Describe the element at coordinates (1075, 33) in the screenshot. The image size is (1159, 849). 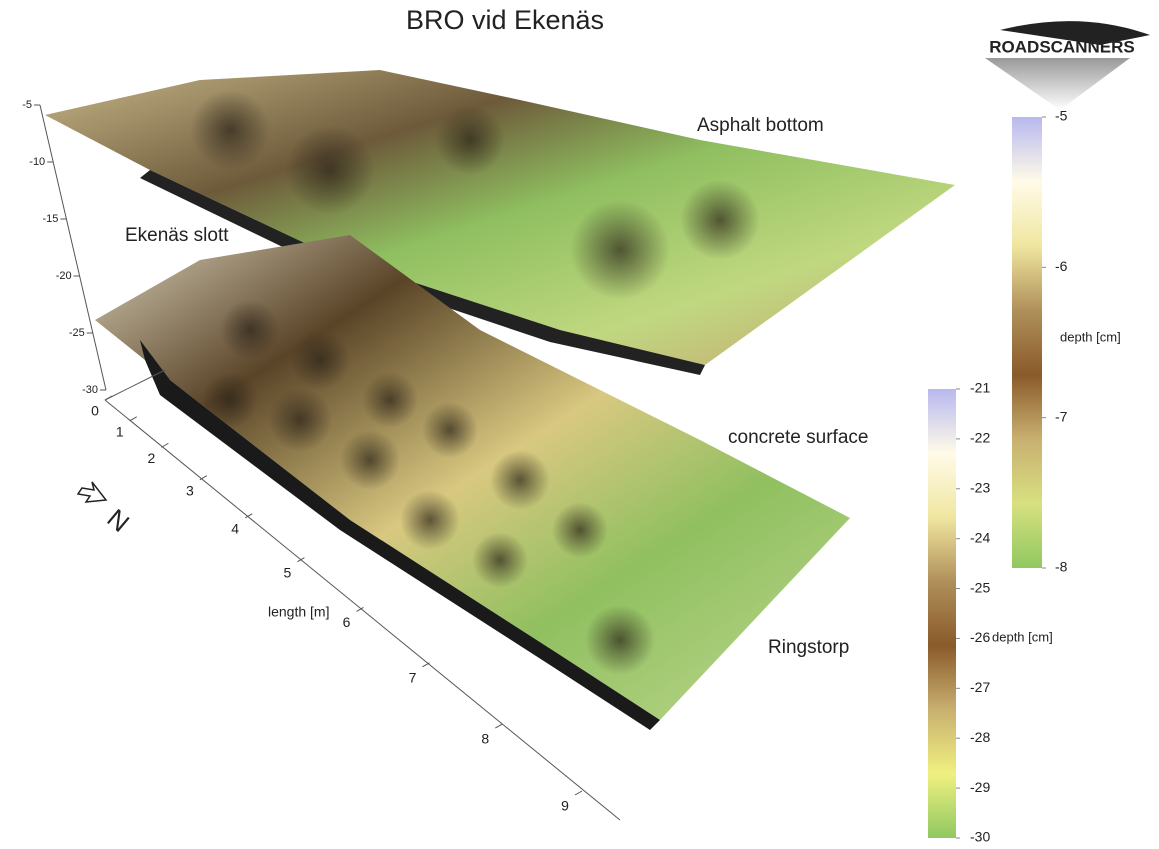
I see `logo-swoosh` at that location.